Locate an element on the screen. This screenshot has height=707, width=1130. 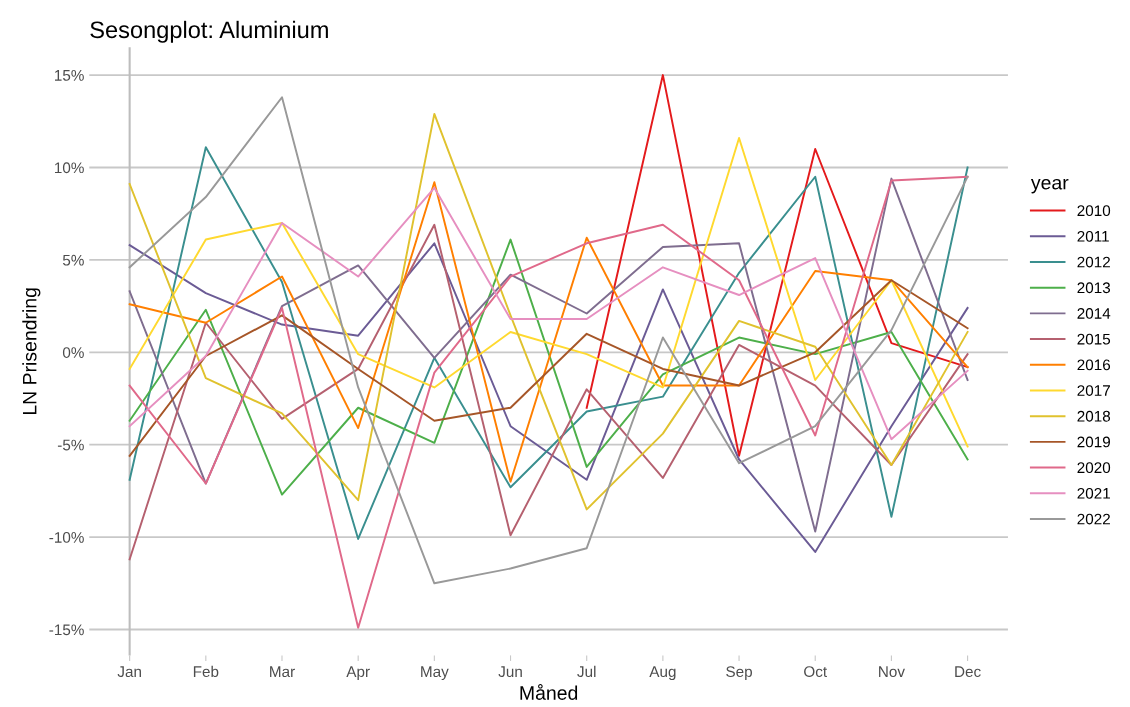
x-tick-label: Sep is located at coordinates (739, 673).